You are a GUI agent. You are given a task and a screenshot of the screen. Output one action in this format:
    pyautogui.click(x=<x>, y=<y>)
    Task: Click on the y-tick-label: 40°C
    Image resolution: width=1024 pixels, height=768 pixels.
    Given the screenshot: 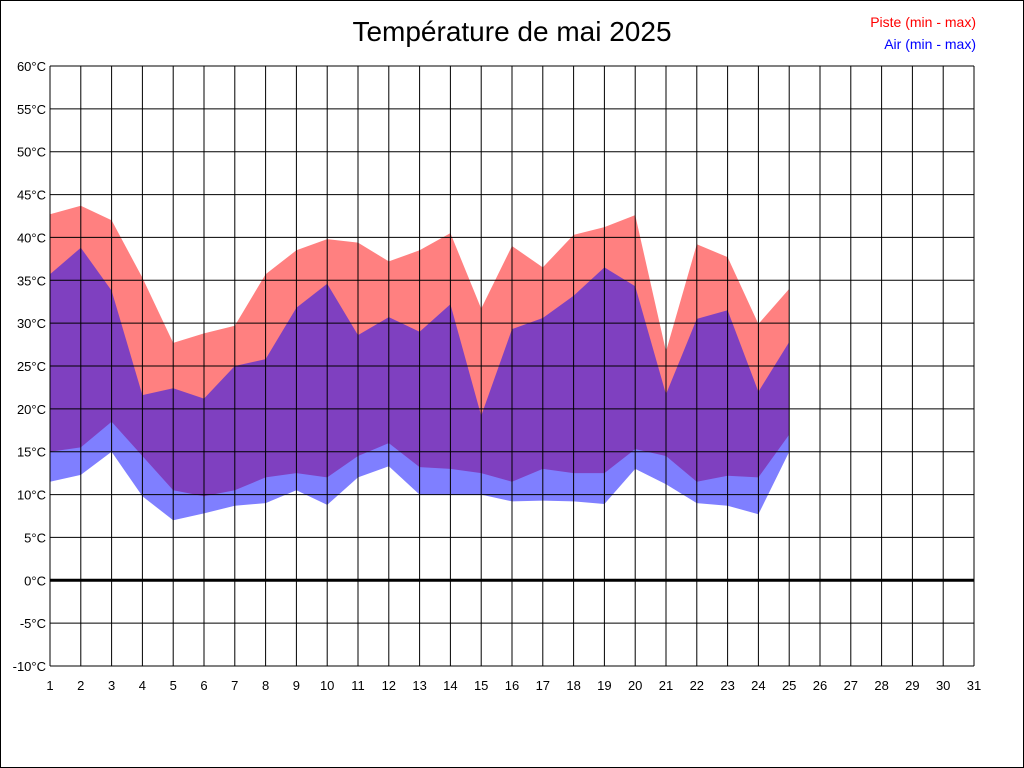 What is the action you would take?
    pyautogui.click(x=31, y=237)
    